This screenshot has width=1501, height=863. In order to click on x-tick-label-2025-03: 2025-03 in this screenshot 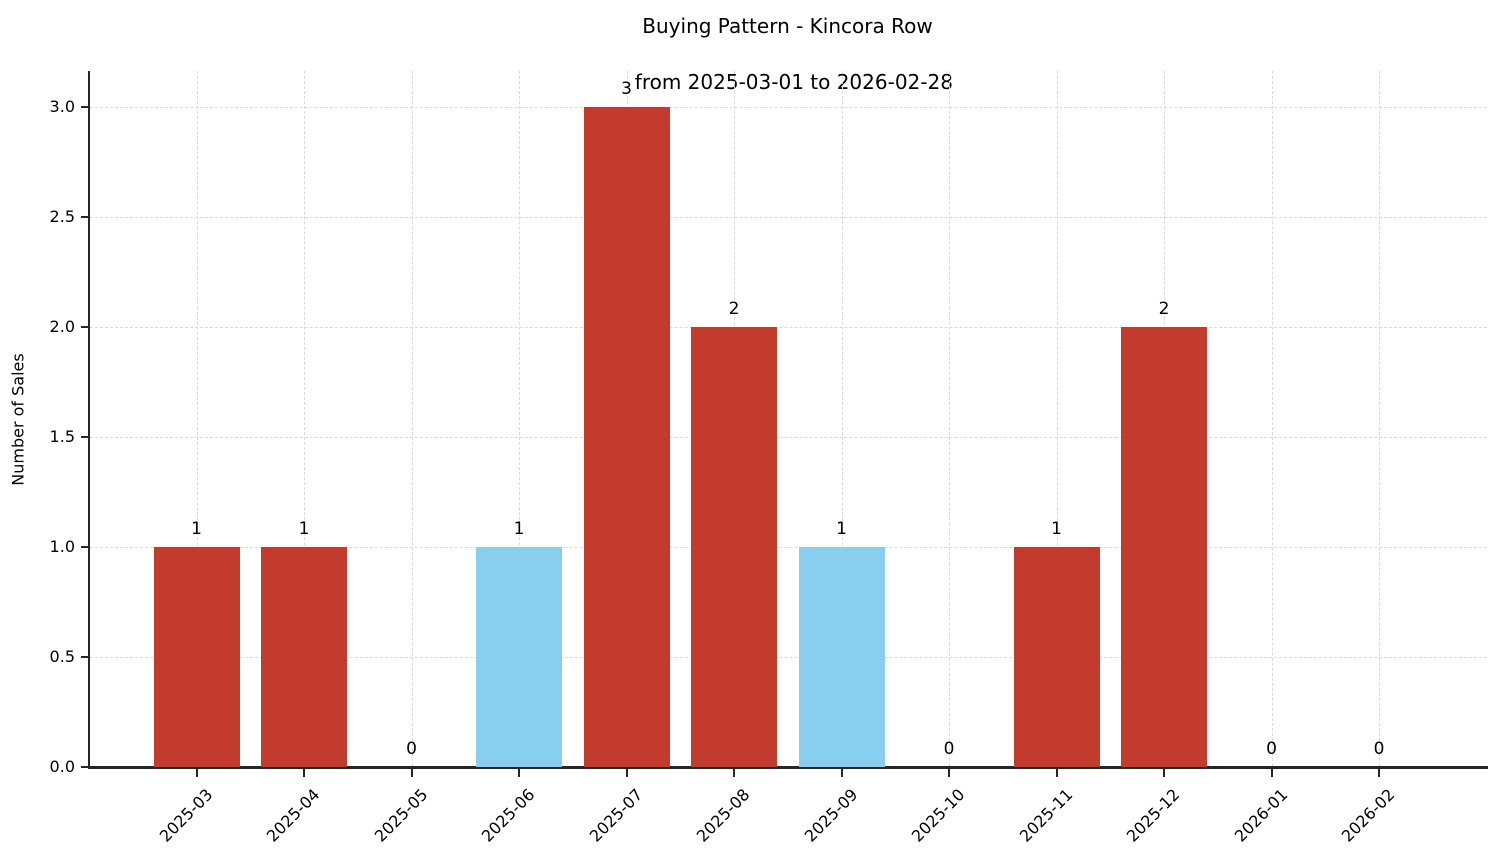, I will do `click(185, 815)`.